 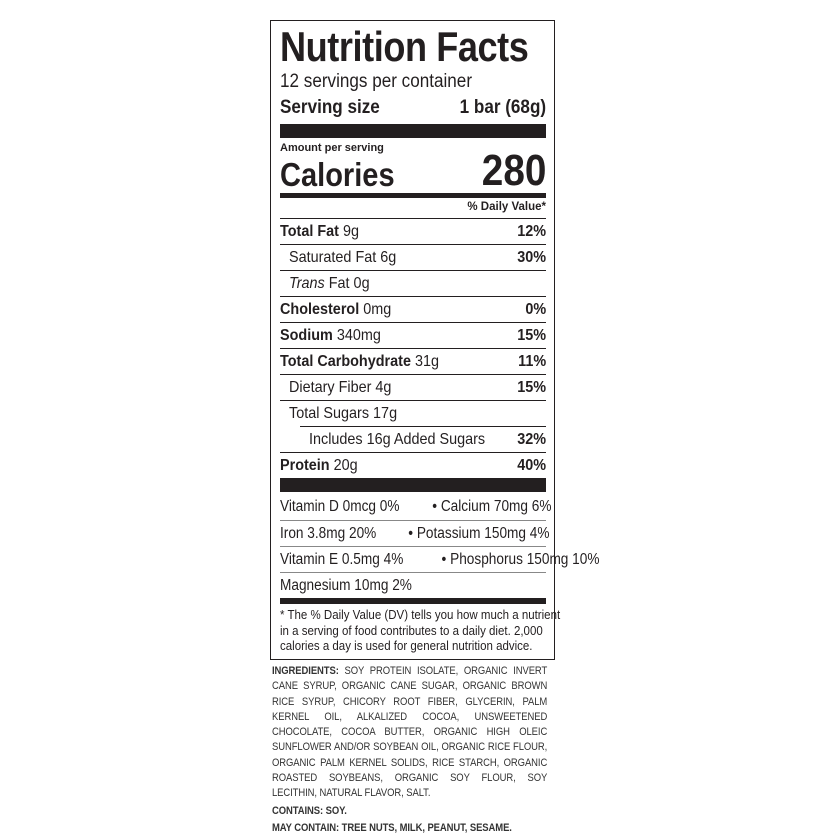 What do you see at coordinates (330, 107) in the screenshot?
I see `serving-size-label: Serving size` at bounding box center [330, 107].